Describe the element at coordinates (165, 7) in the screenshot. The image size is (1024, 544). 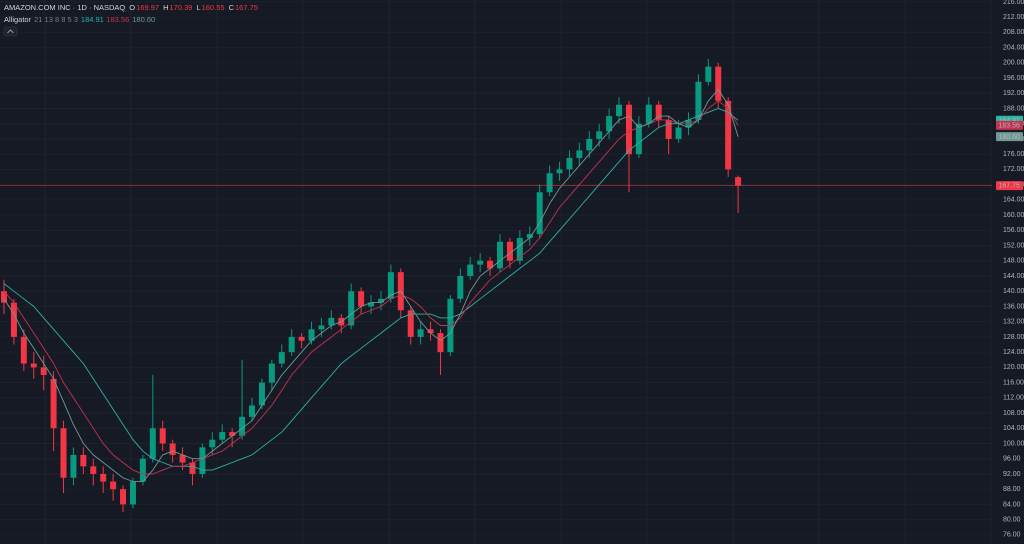
I see `ohlc-label: H` at that location.